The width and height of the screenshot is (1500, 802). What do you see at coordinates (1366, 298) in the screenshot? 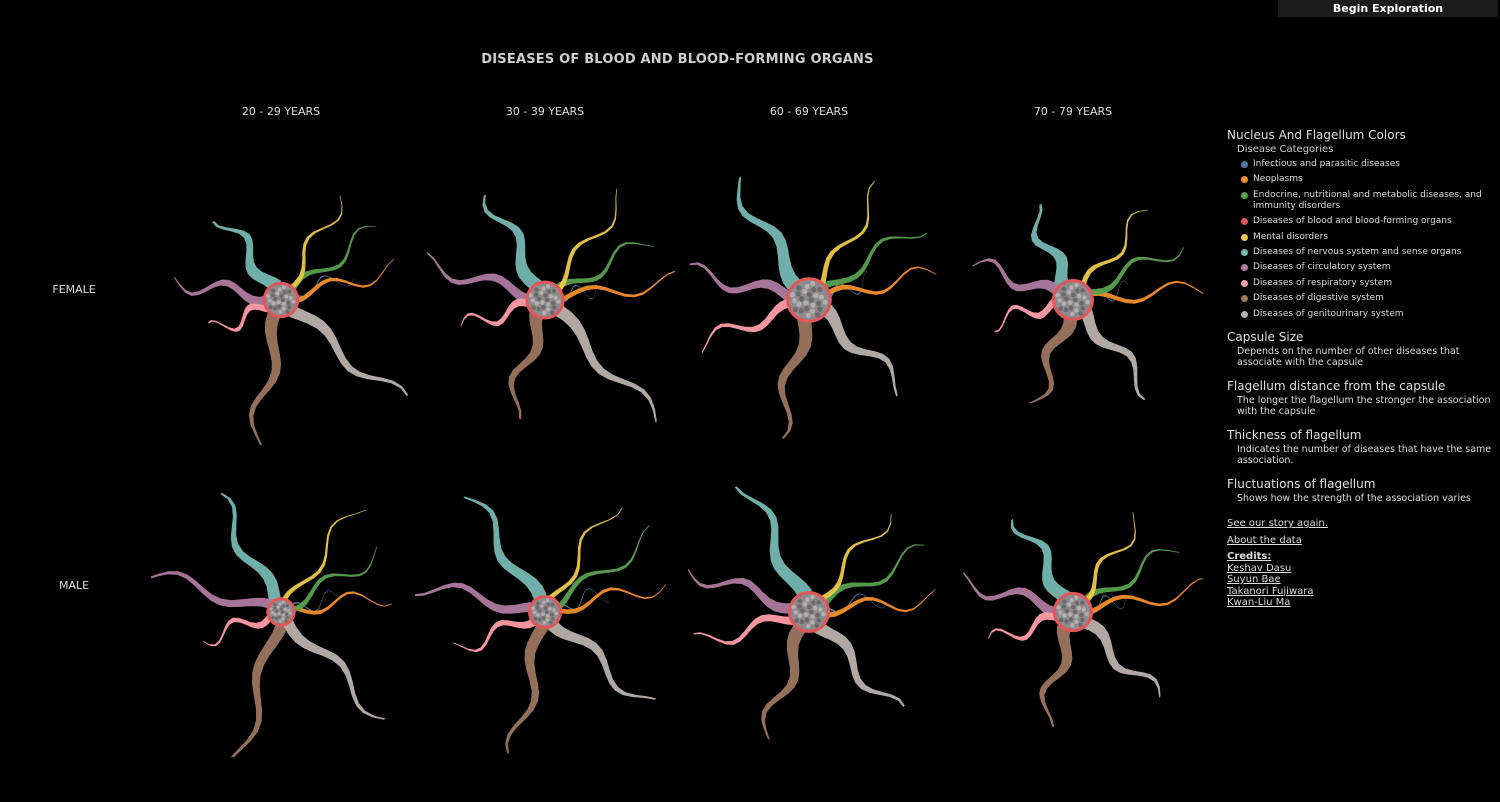
I see `category-item: Diseases of digestive system` at bounding box center [1366, 298].